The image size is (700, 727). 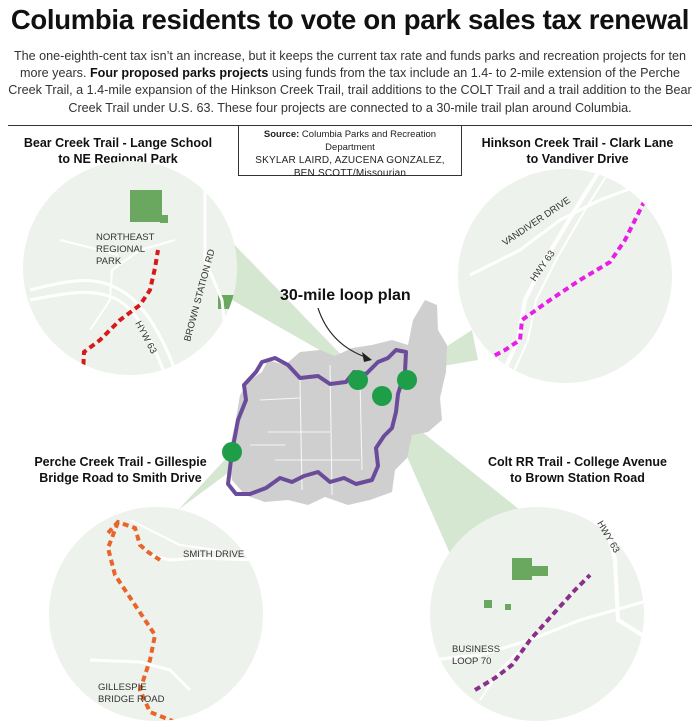 I want to click on source-label: Source:, so click(x=281, y=134).